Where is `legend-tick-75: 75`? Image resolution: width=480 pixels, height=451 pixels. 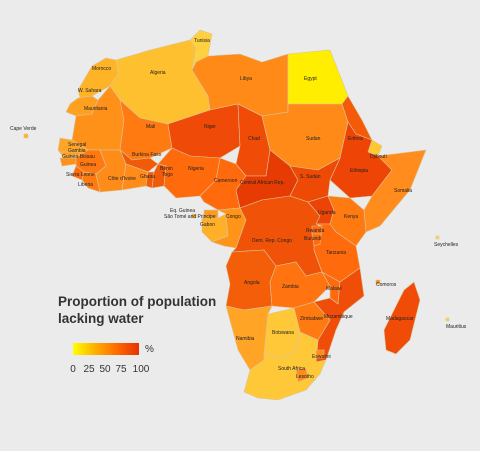
legend-tick-75: 75 is located at coordinates (121, 369).